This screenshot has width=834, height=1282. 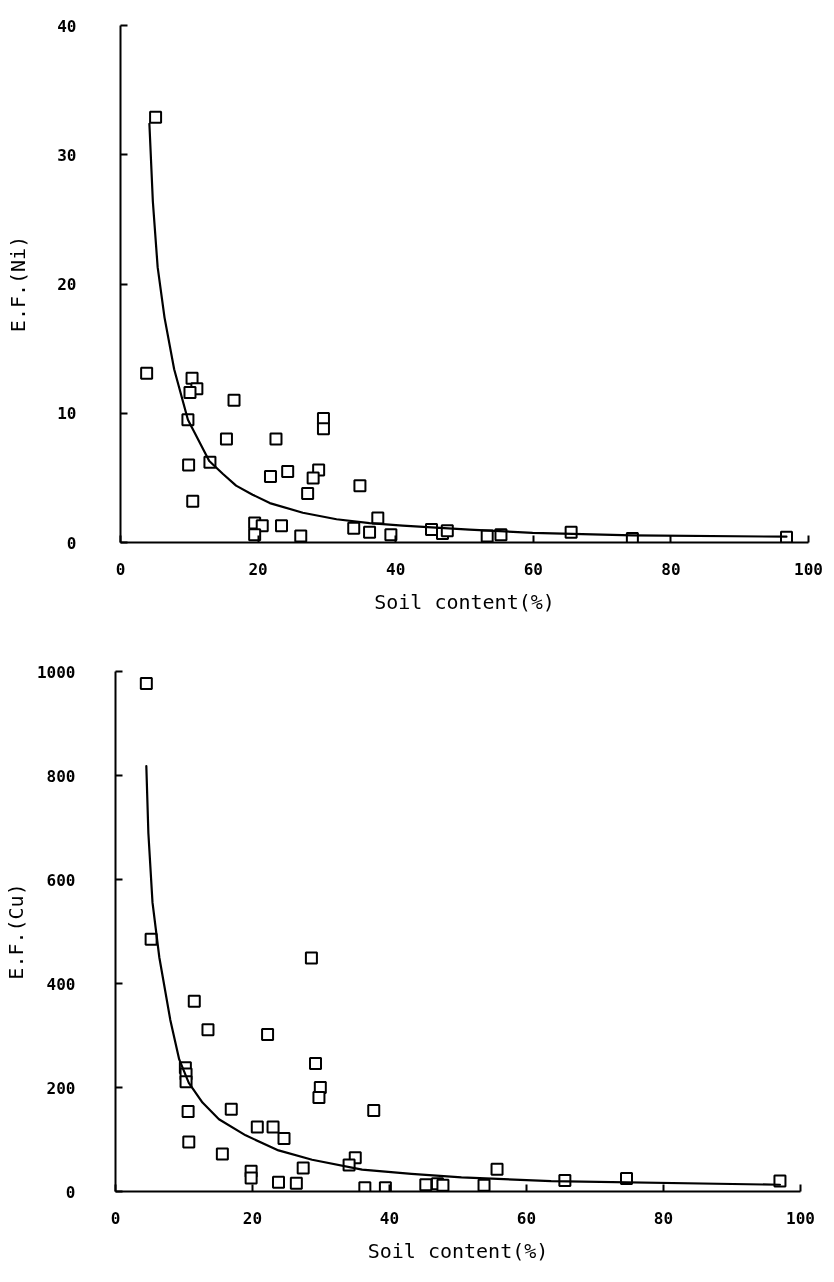 I want to click on y-tick-label: 10, so click(x=67, y=414).